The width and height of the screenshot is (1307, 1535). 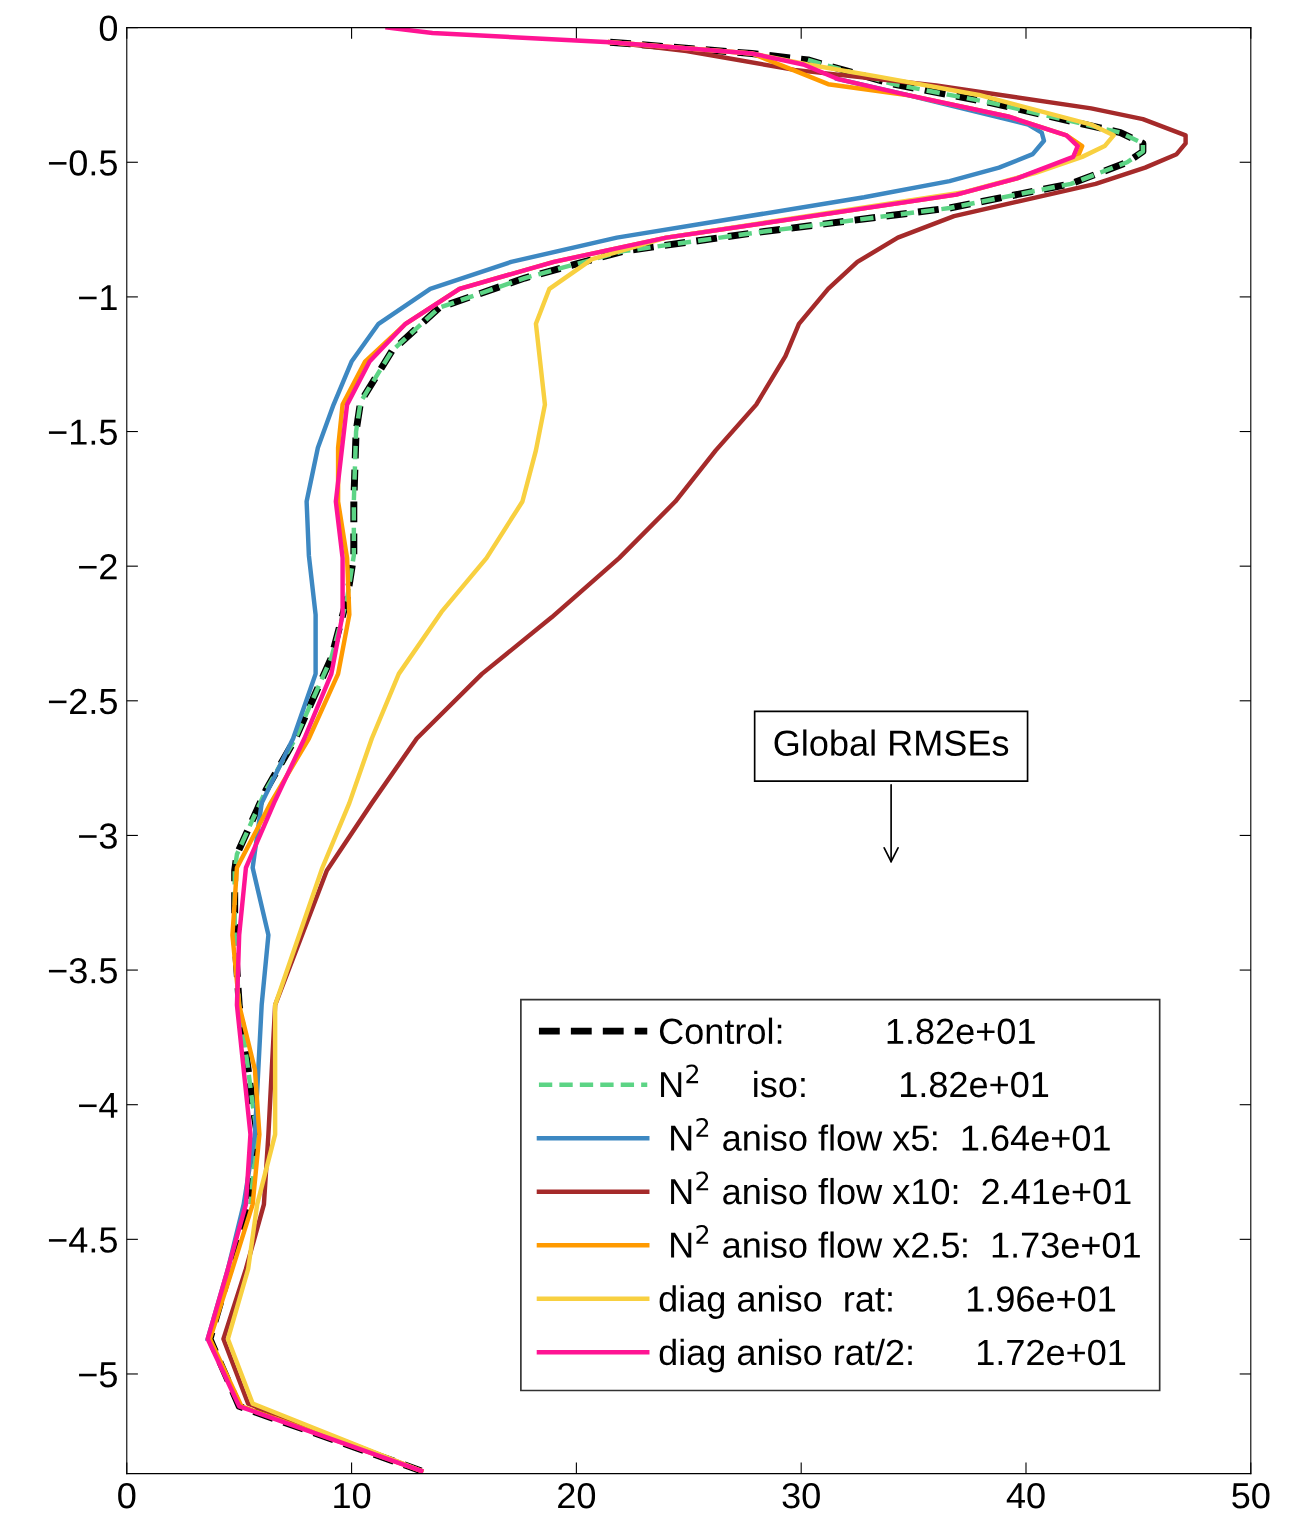 What do you see at coordinates (1251, 1495) in the screenshot?
I see `x-tick-label: 50` at bounding box center [1251, 1495].